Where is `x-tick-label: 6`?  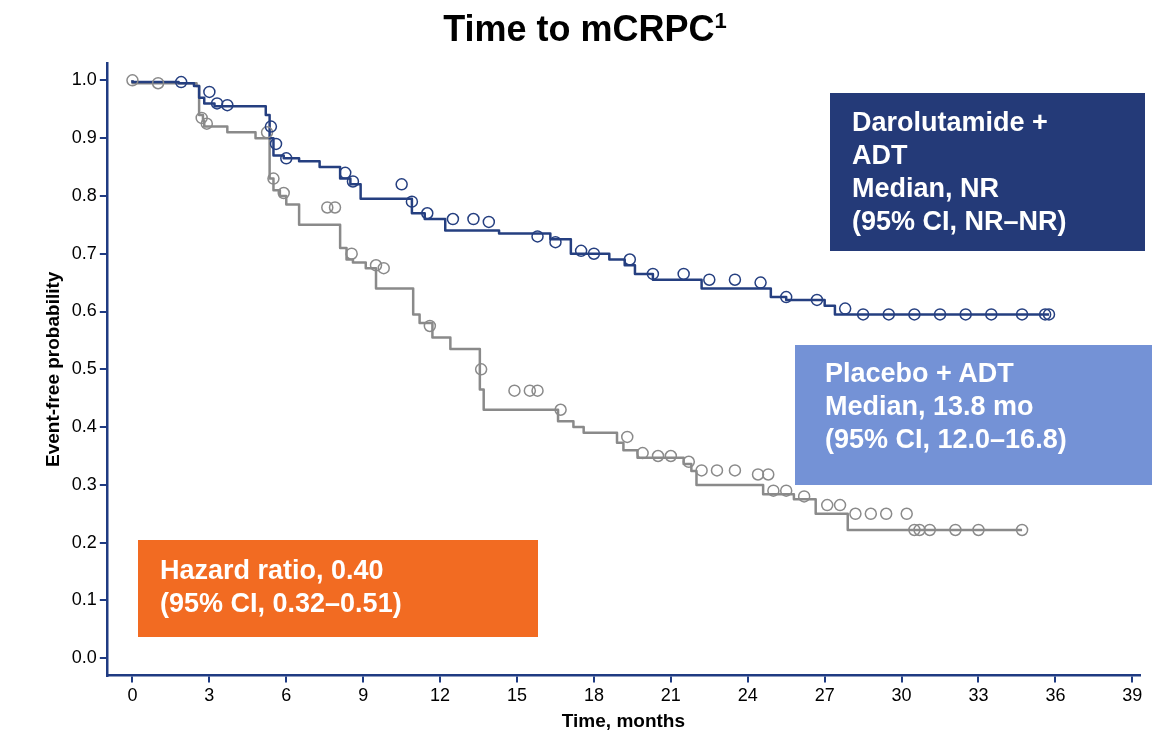 x-tick-label: 6 is located at coordinates (286, 695).